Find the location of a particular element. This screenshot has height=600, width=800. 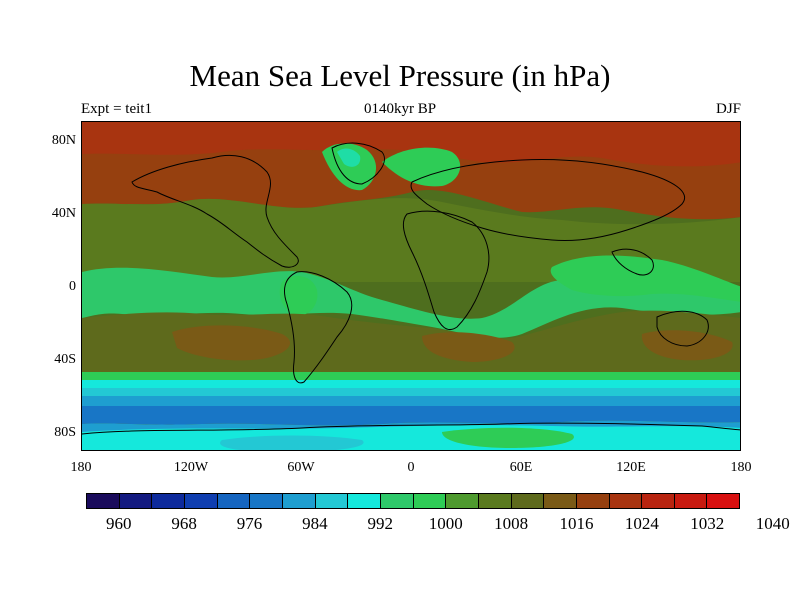

lat-tick-40n: 40N is located at coordinates (63, 213).